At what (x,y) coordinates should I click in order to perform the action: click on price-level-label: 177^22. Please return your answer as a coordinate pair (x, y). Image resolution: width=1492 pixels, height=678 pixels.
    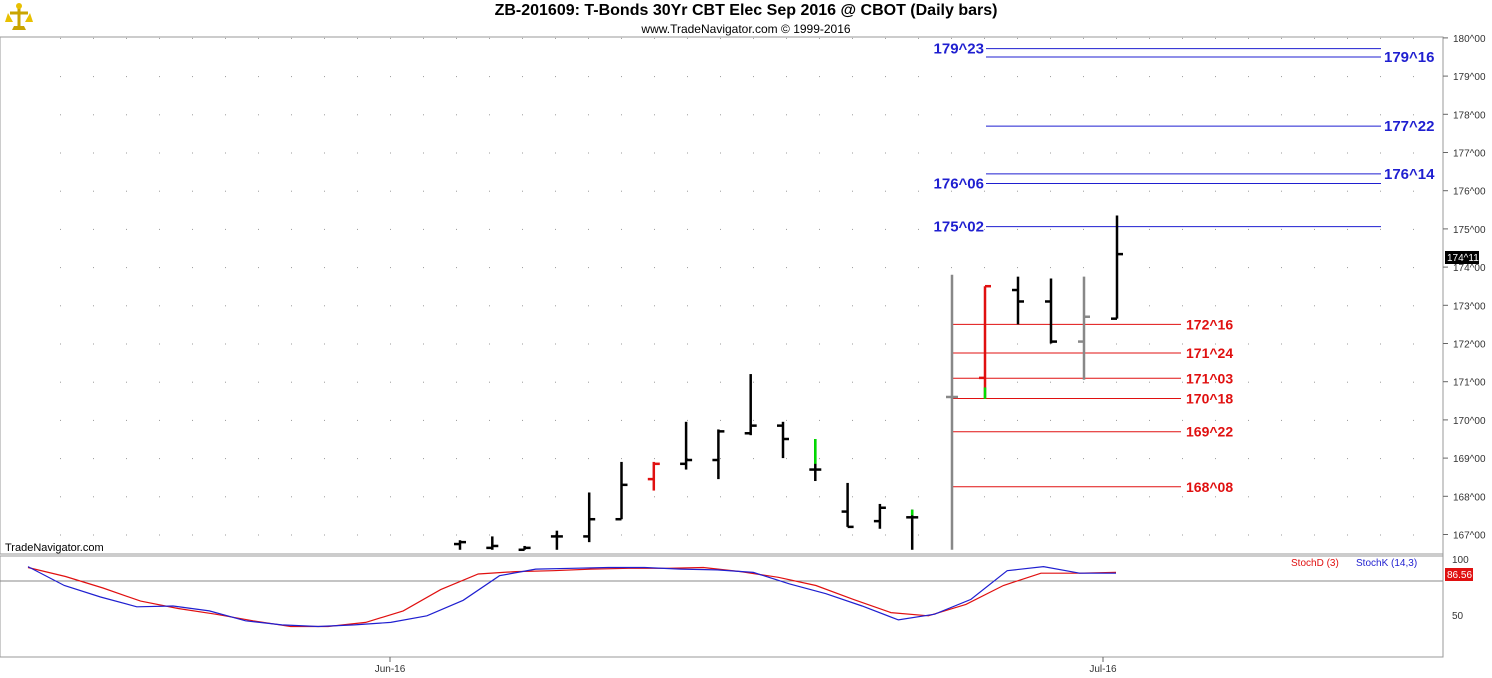
    Looking at the image, I should click on (1409, 126).